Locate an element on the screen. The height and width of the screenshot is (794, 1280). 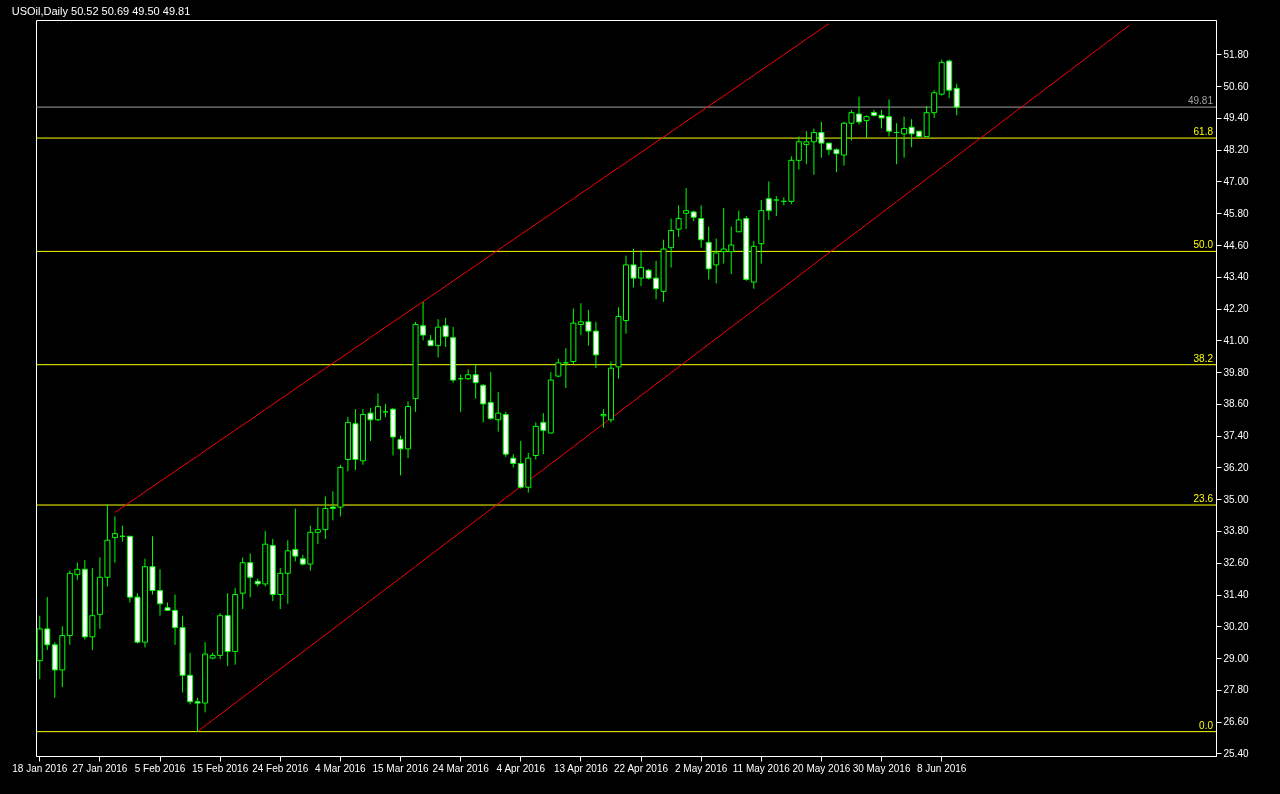
x-tick-label: 5 Feb 2016 is located at coordinates (160, 768).